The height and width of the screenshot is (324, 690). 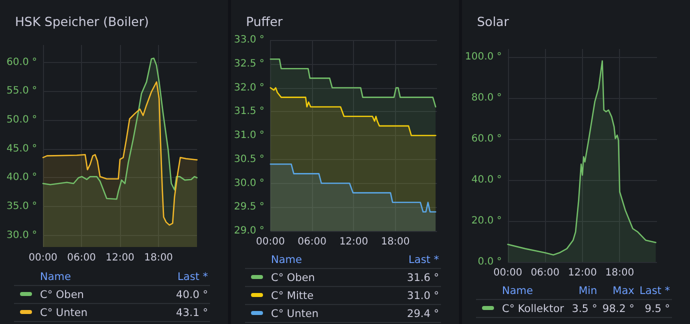 I want to click on chart-title: Puffer, so click(x=265, y=21).